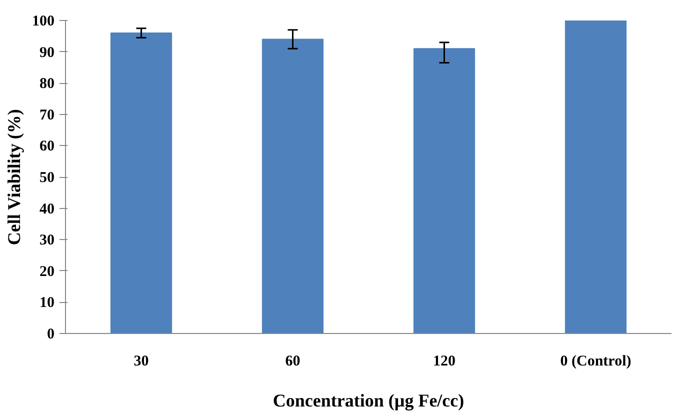 This screenshot has height=413, width=681. What do you see at coordinates (50, 334) in the screenshot?
I see `y-tick-label: 0` at bounding box center [50, 334].